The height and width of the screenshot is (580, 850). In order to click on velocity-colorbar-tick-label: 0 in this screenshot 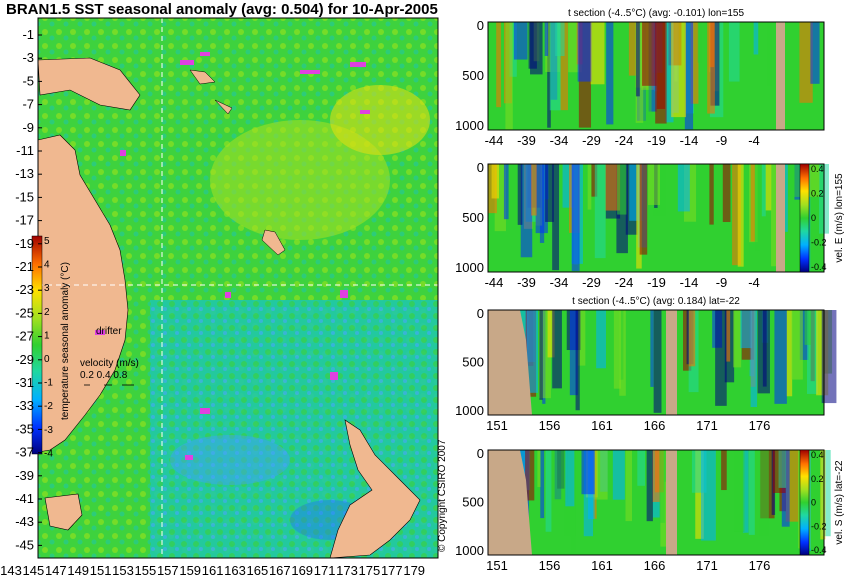, I will do `click(813, 218)`.